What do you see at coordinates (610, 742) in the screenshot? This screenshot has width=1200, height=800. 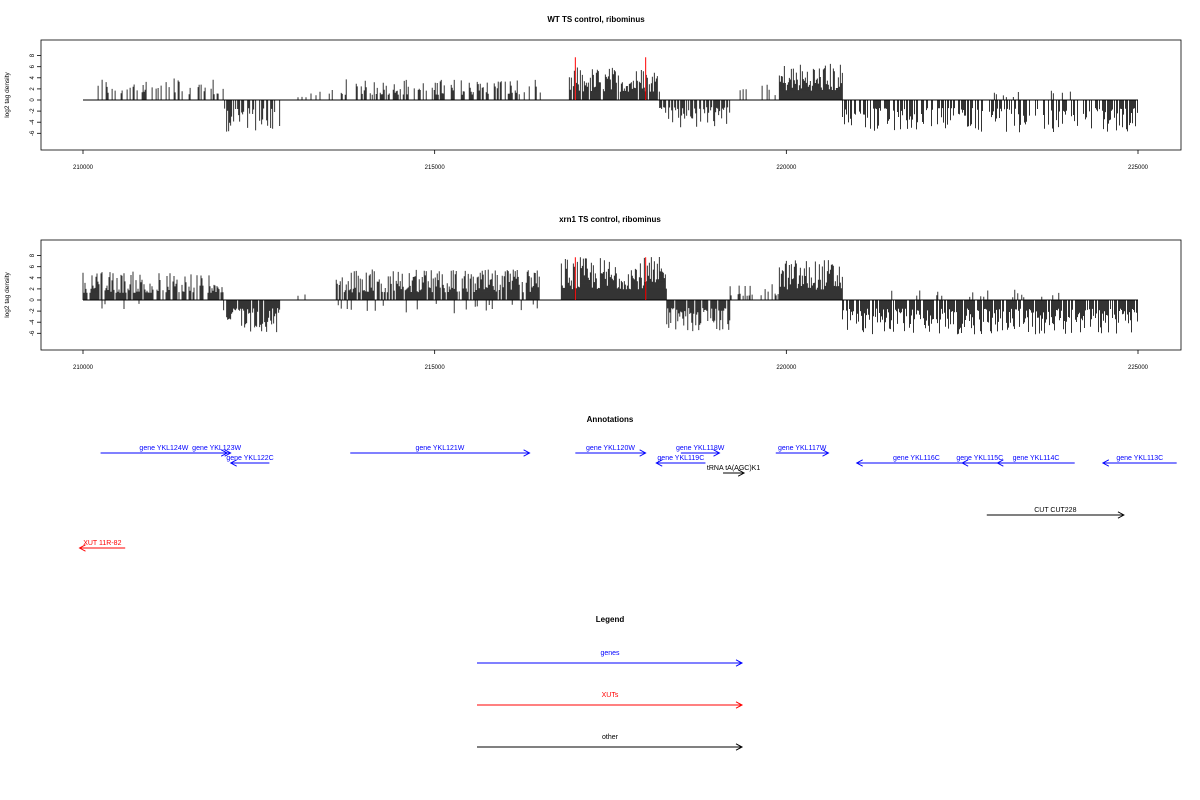 I see `legend-item-other: other` at bounding box center [610, 742].